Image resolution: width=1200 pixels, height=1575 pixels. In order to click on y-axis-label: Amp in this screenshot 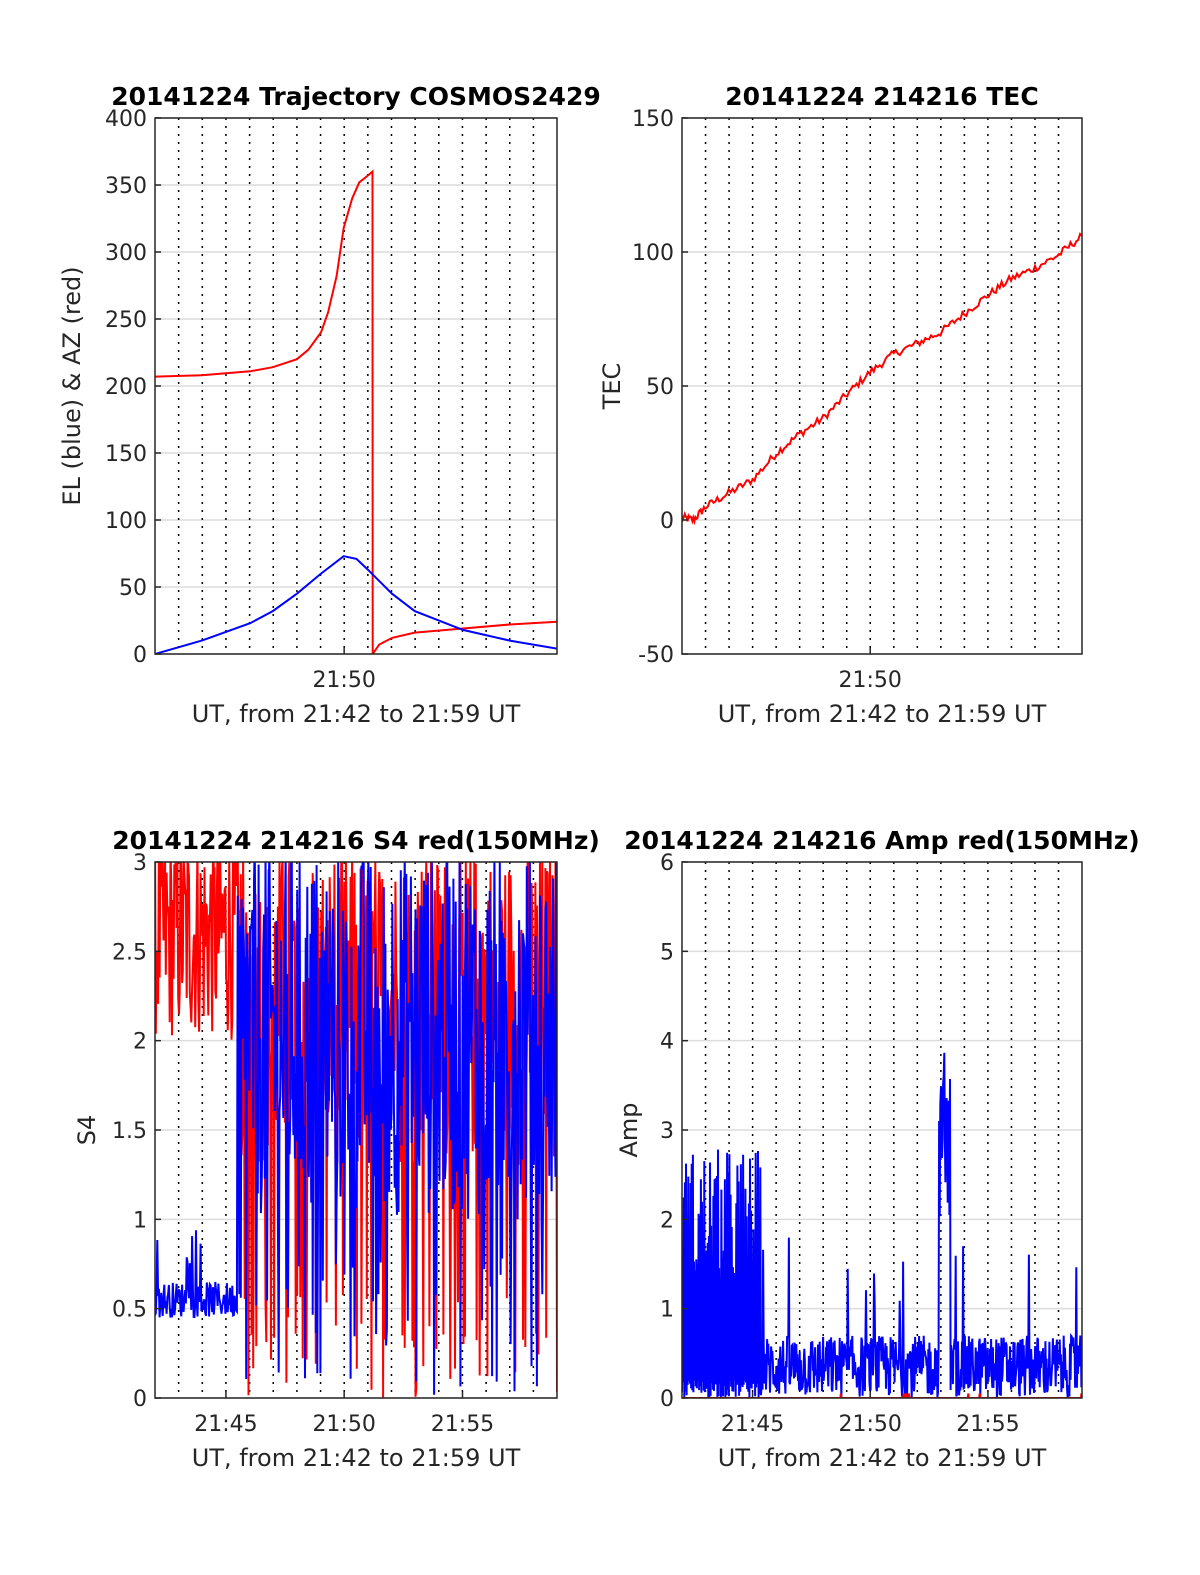, I will do `click(629, 1129)`.